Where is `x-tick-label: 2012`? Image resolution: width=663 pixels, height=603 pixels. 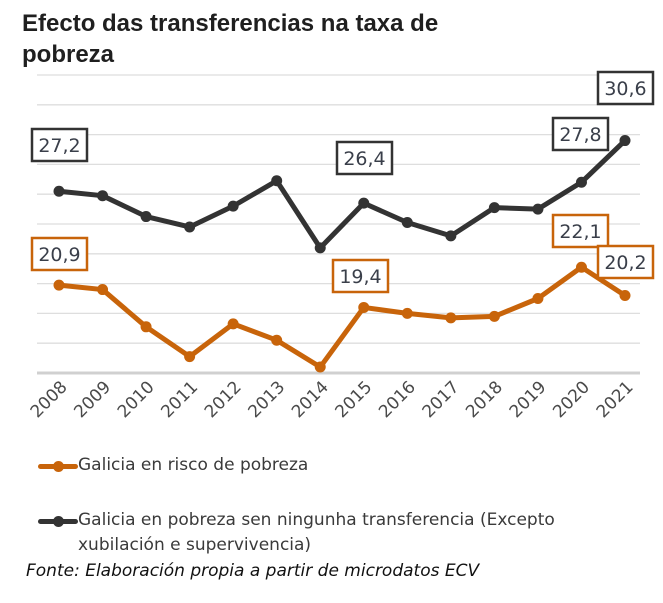 x-tick-label: 2012 is located at coordinates (223, 399).